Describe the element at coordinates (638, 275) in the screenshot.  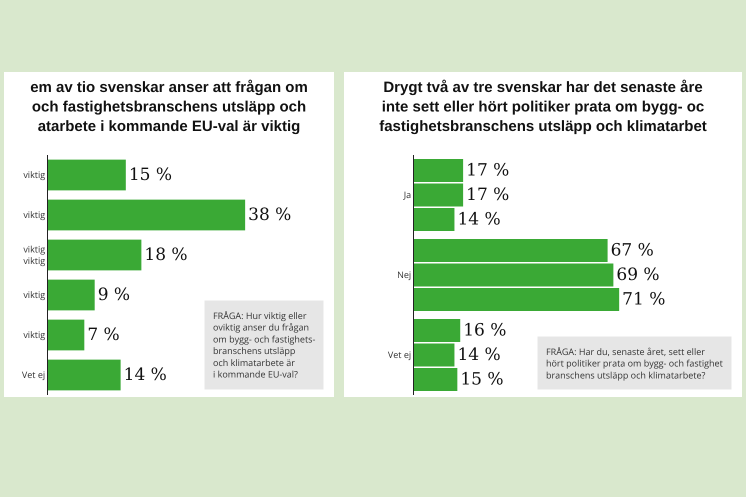
I see `data-label: 69 %` at that location.